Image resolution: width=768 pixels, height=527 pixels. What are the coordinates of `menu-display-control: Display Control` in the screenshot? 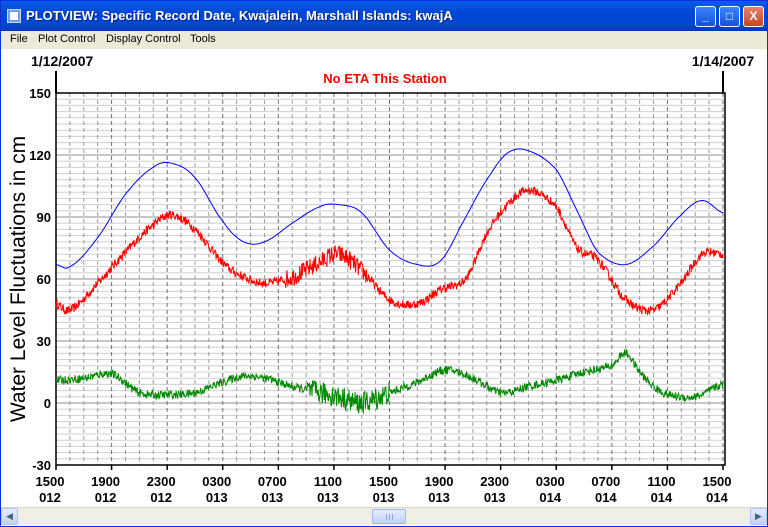 It's located at (143, 39).